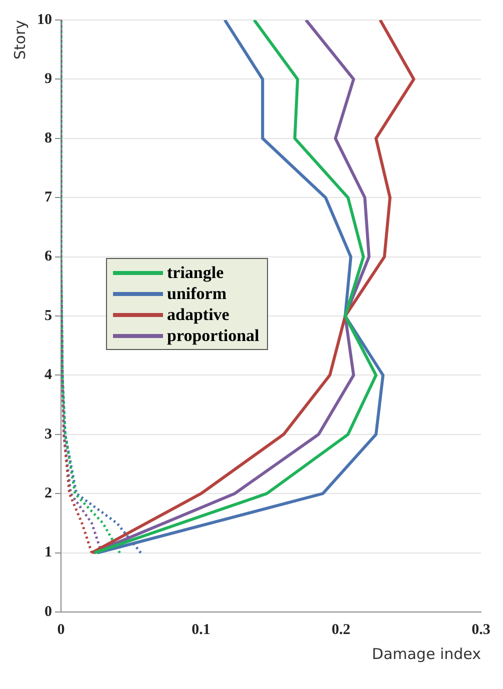  Describe the element at coordinates (48, 493) in the screenshot. I see `y-tick-label: 2` at that location.